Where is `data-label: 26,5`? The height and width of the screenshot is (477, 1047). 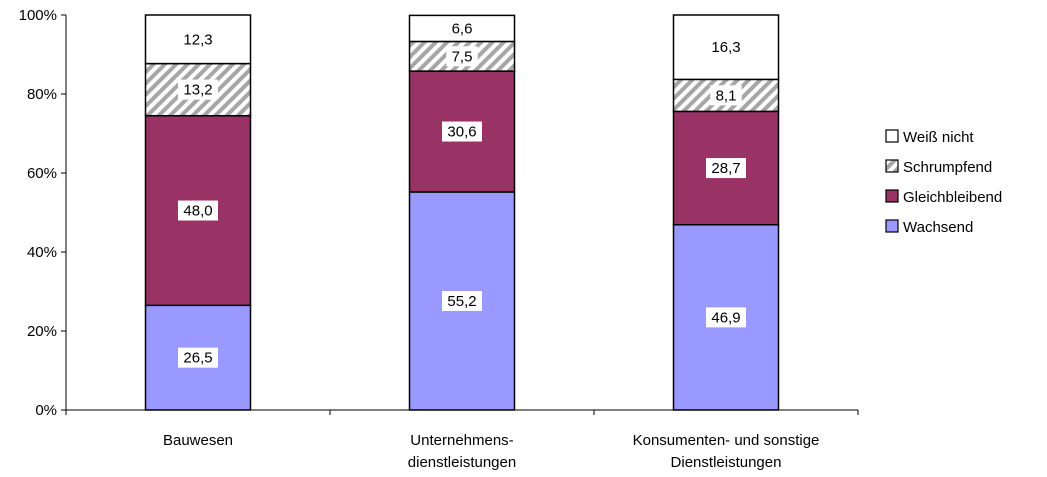 data-label: 26,5 is located at coordinates (197, 358).